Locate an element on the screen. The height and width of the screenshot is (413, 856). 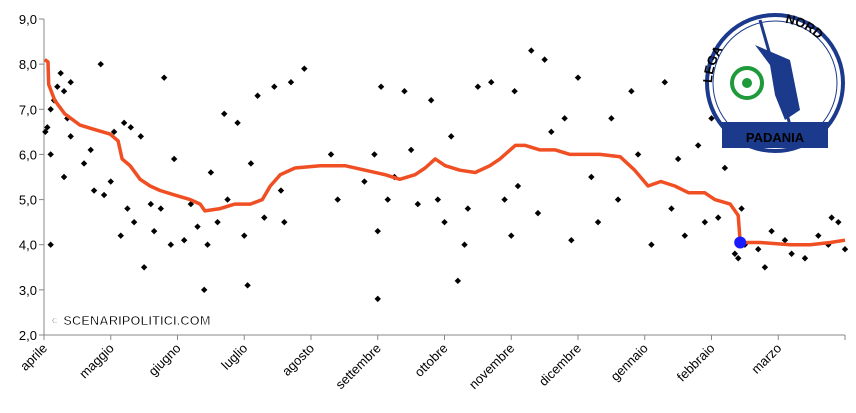
y-tick-label: 4,0 is located at coordinates (28, 245).